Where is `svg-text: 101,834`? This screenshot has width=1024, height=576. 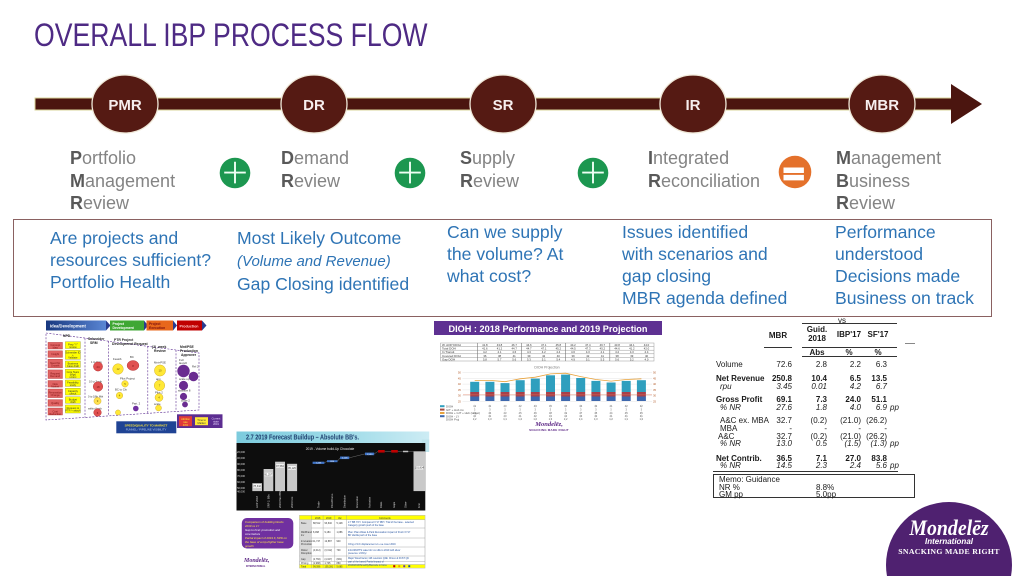
svg-text: 101,834 is located at coordinates (420, 468).